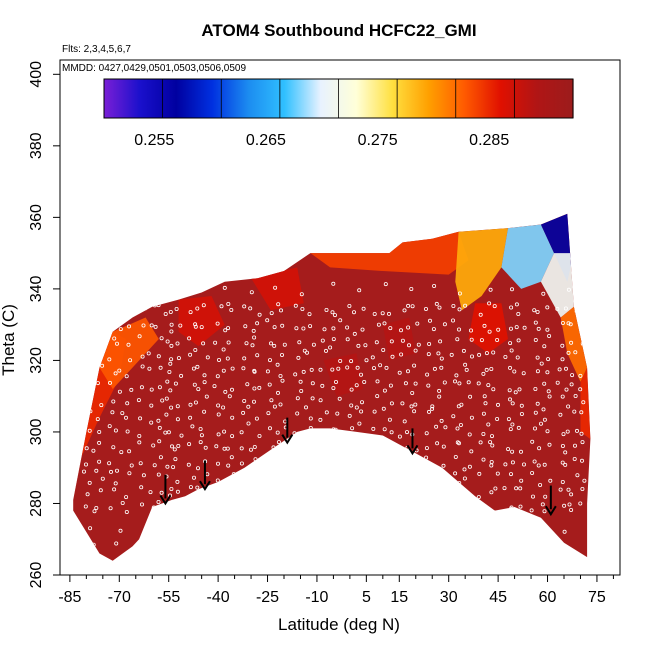 The height and width of the screenshot is (650, 650). What do you see at coordinates (69, 597) in the screenshot?
I see `x-tick-label: -85` at bounding box center [69, 597].